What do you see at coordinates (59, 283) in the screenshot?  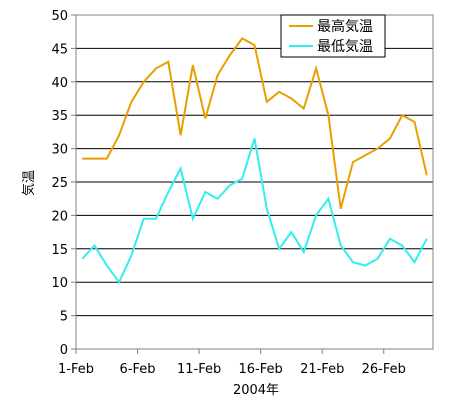 I see `y-tick-label: 10` at bounding box center [59, 283].